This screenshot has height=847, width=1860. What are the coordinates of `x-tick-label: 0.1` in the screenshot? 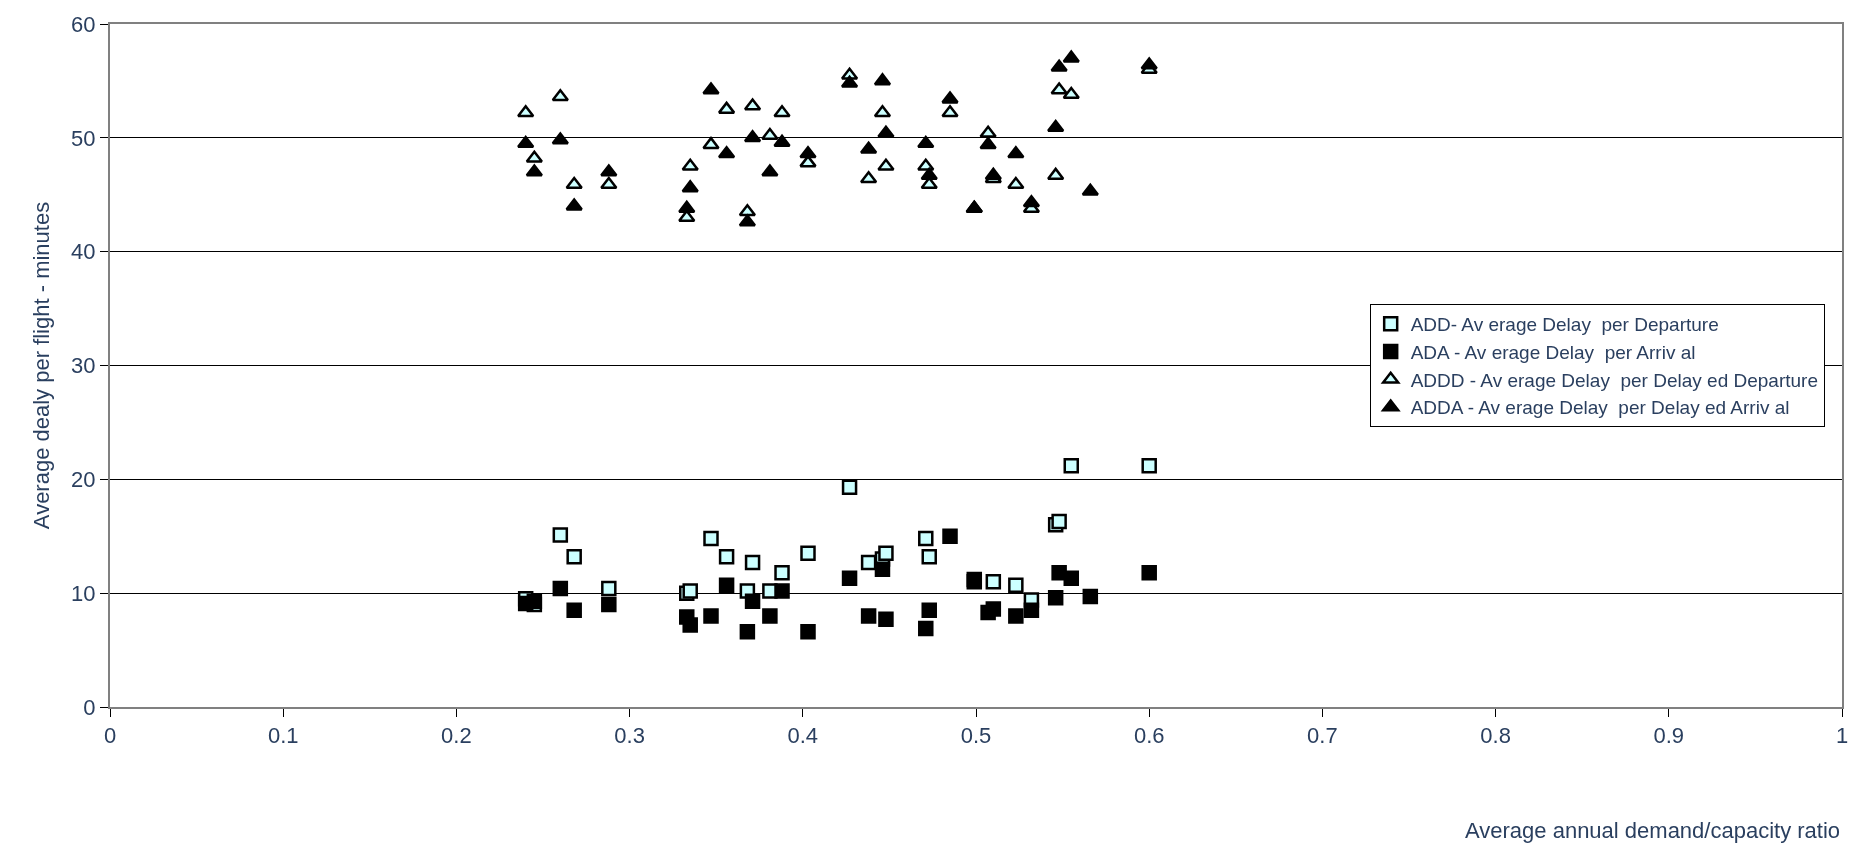 It's located at (283, 736).